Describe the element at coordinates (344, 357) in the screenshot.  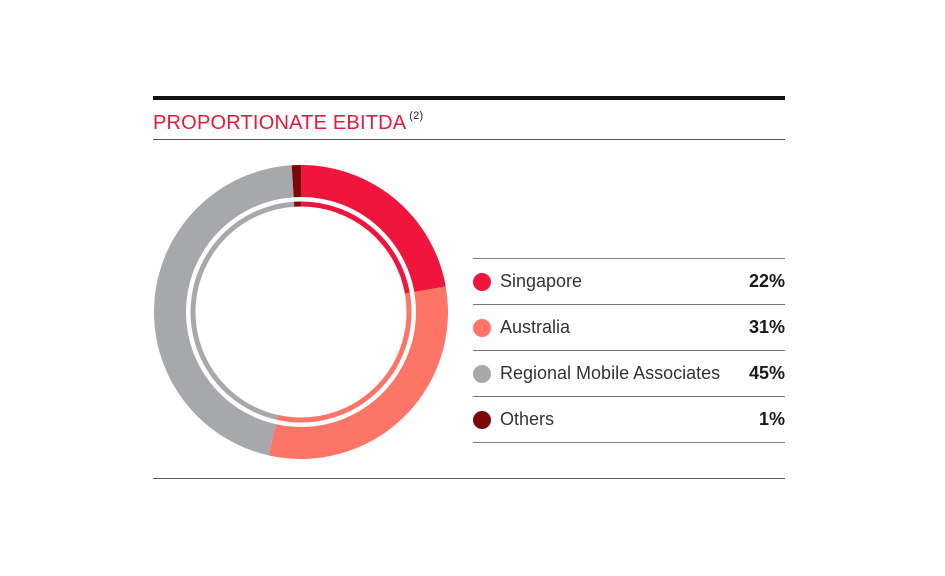
I see `inner-ring-australia` at that location.